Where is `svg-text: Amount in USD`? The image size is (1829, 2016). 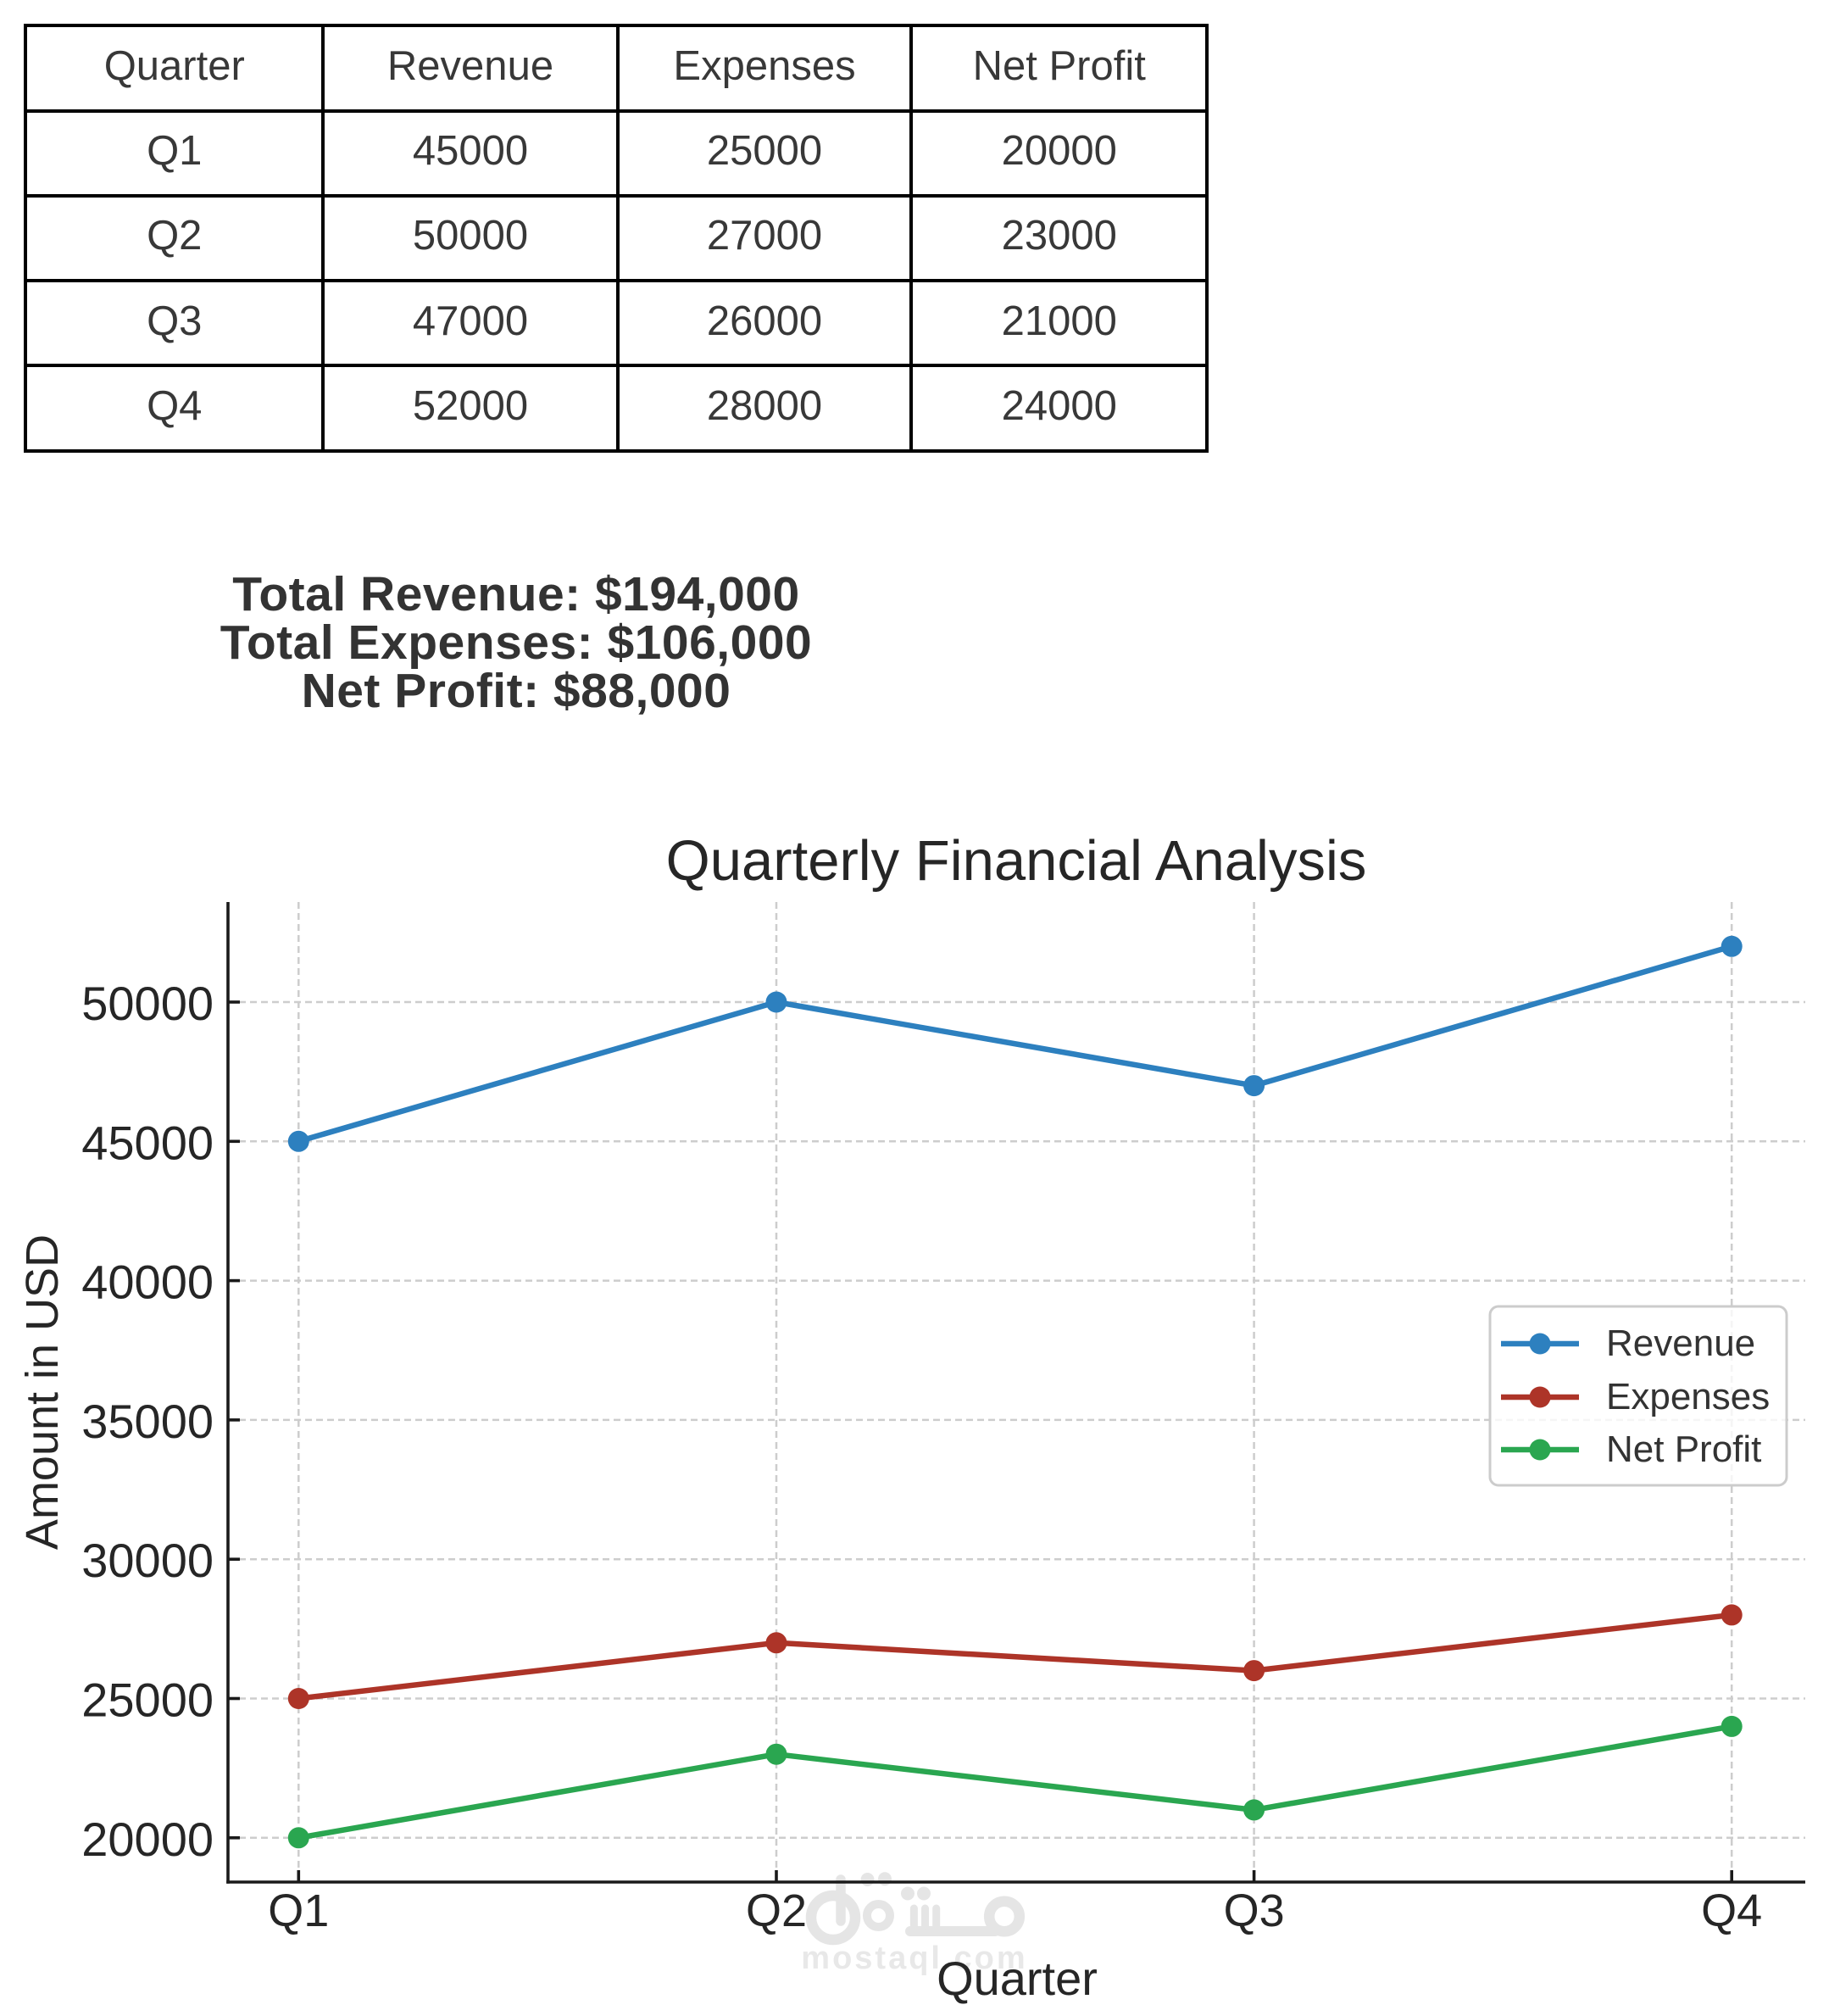 svg-text: Amount in USD is located at coordinates (42, 1392).